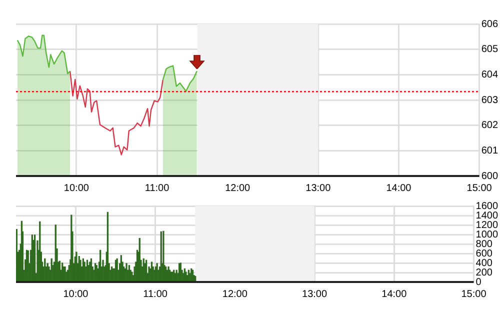 This screenshot has height=312, width=500. What do you see at coordinates (489, 100) in the screenshot?
I see `y-tick-label: 603` at bounding box center [489, 100].